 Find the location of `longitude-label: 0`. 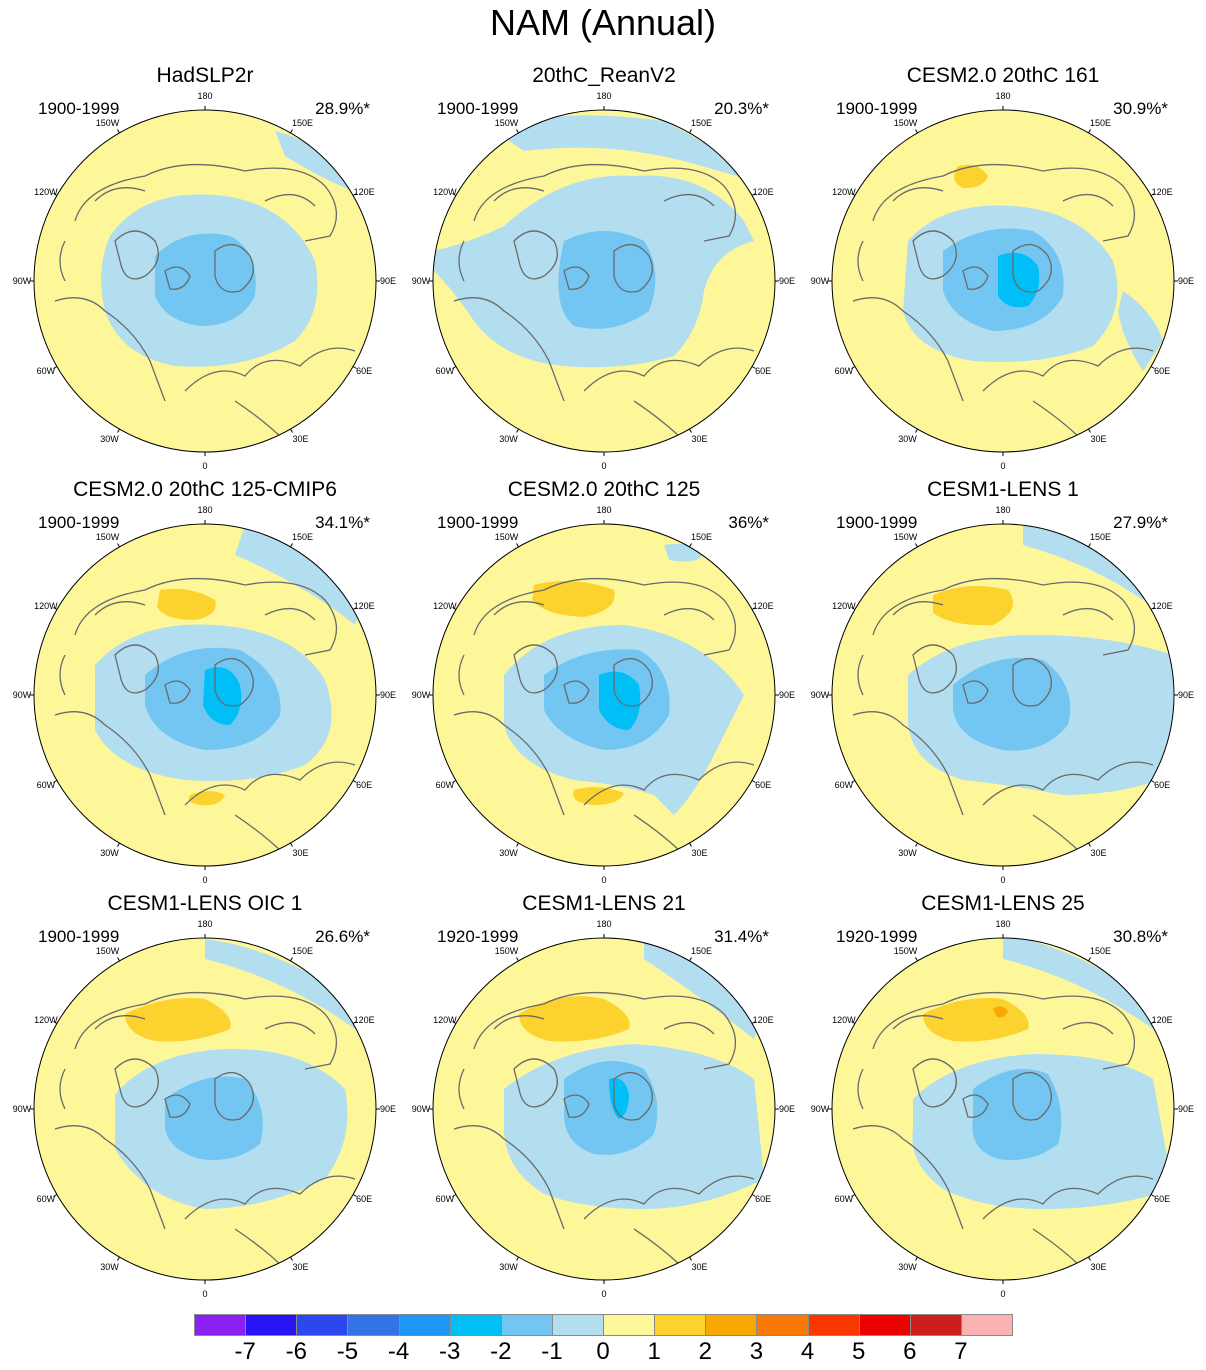

longitude-label: 0 is located at coordinates (1003, 466).